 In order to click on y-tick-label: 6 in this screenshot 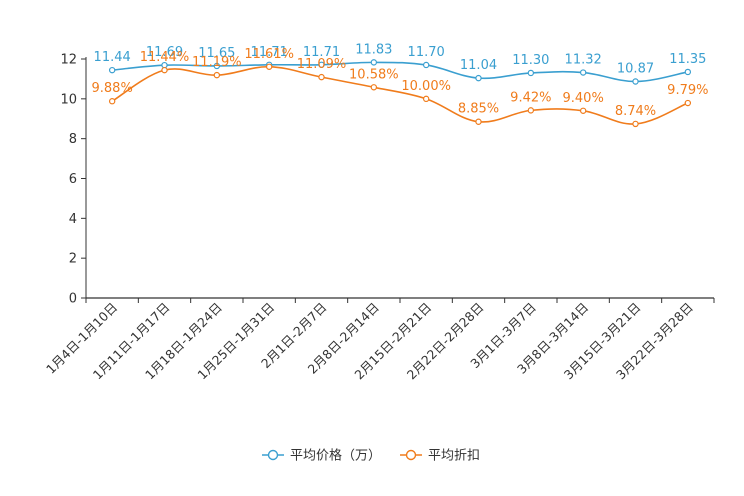, I will do `click(73, 179)`.